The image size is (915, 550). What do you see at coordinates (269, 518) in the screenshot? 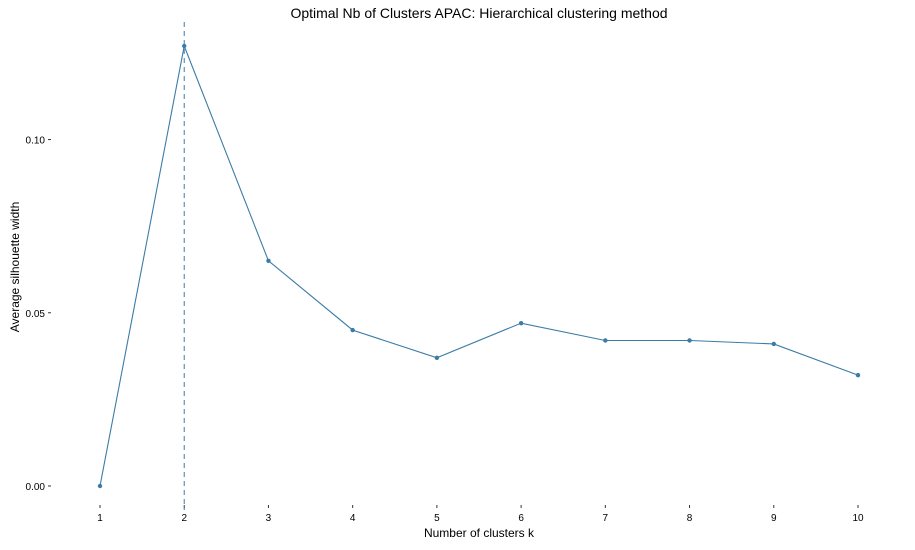
I see `x-tick-label: 3` at bounding box center [269, 518].